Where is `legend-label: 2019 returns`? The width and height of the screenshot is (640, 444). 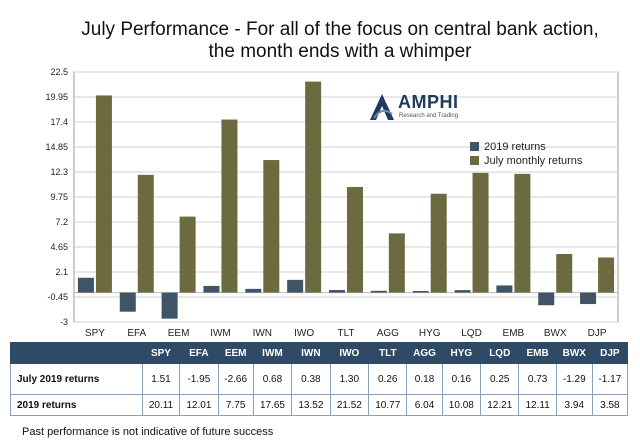
legend-label: 2019 returns is located at coordinates (515, 147).